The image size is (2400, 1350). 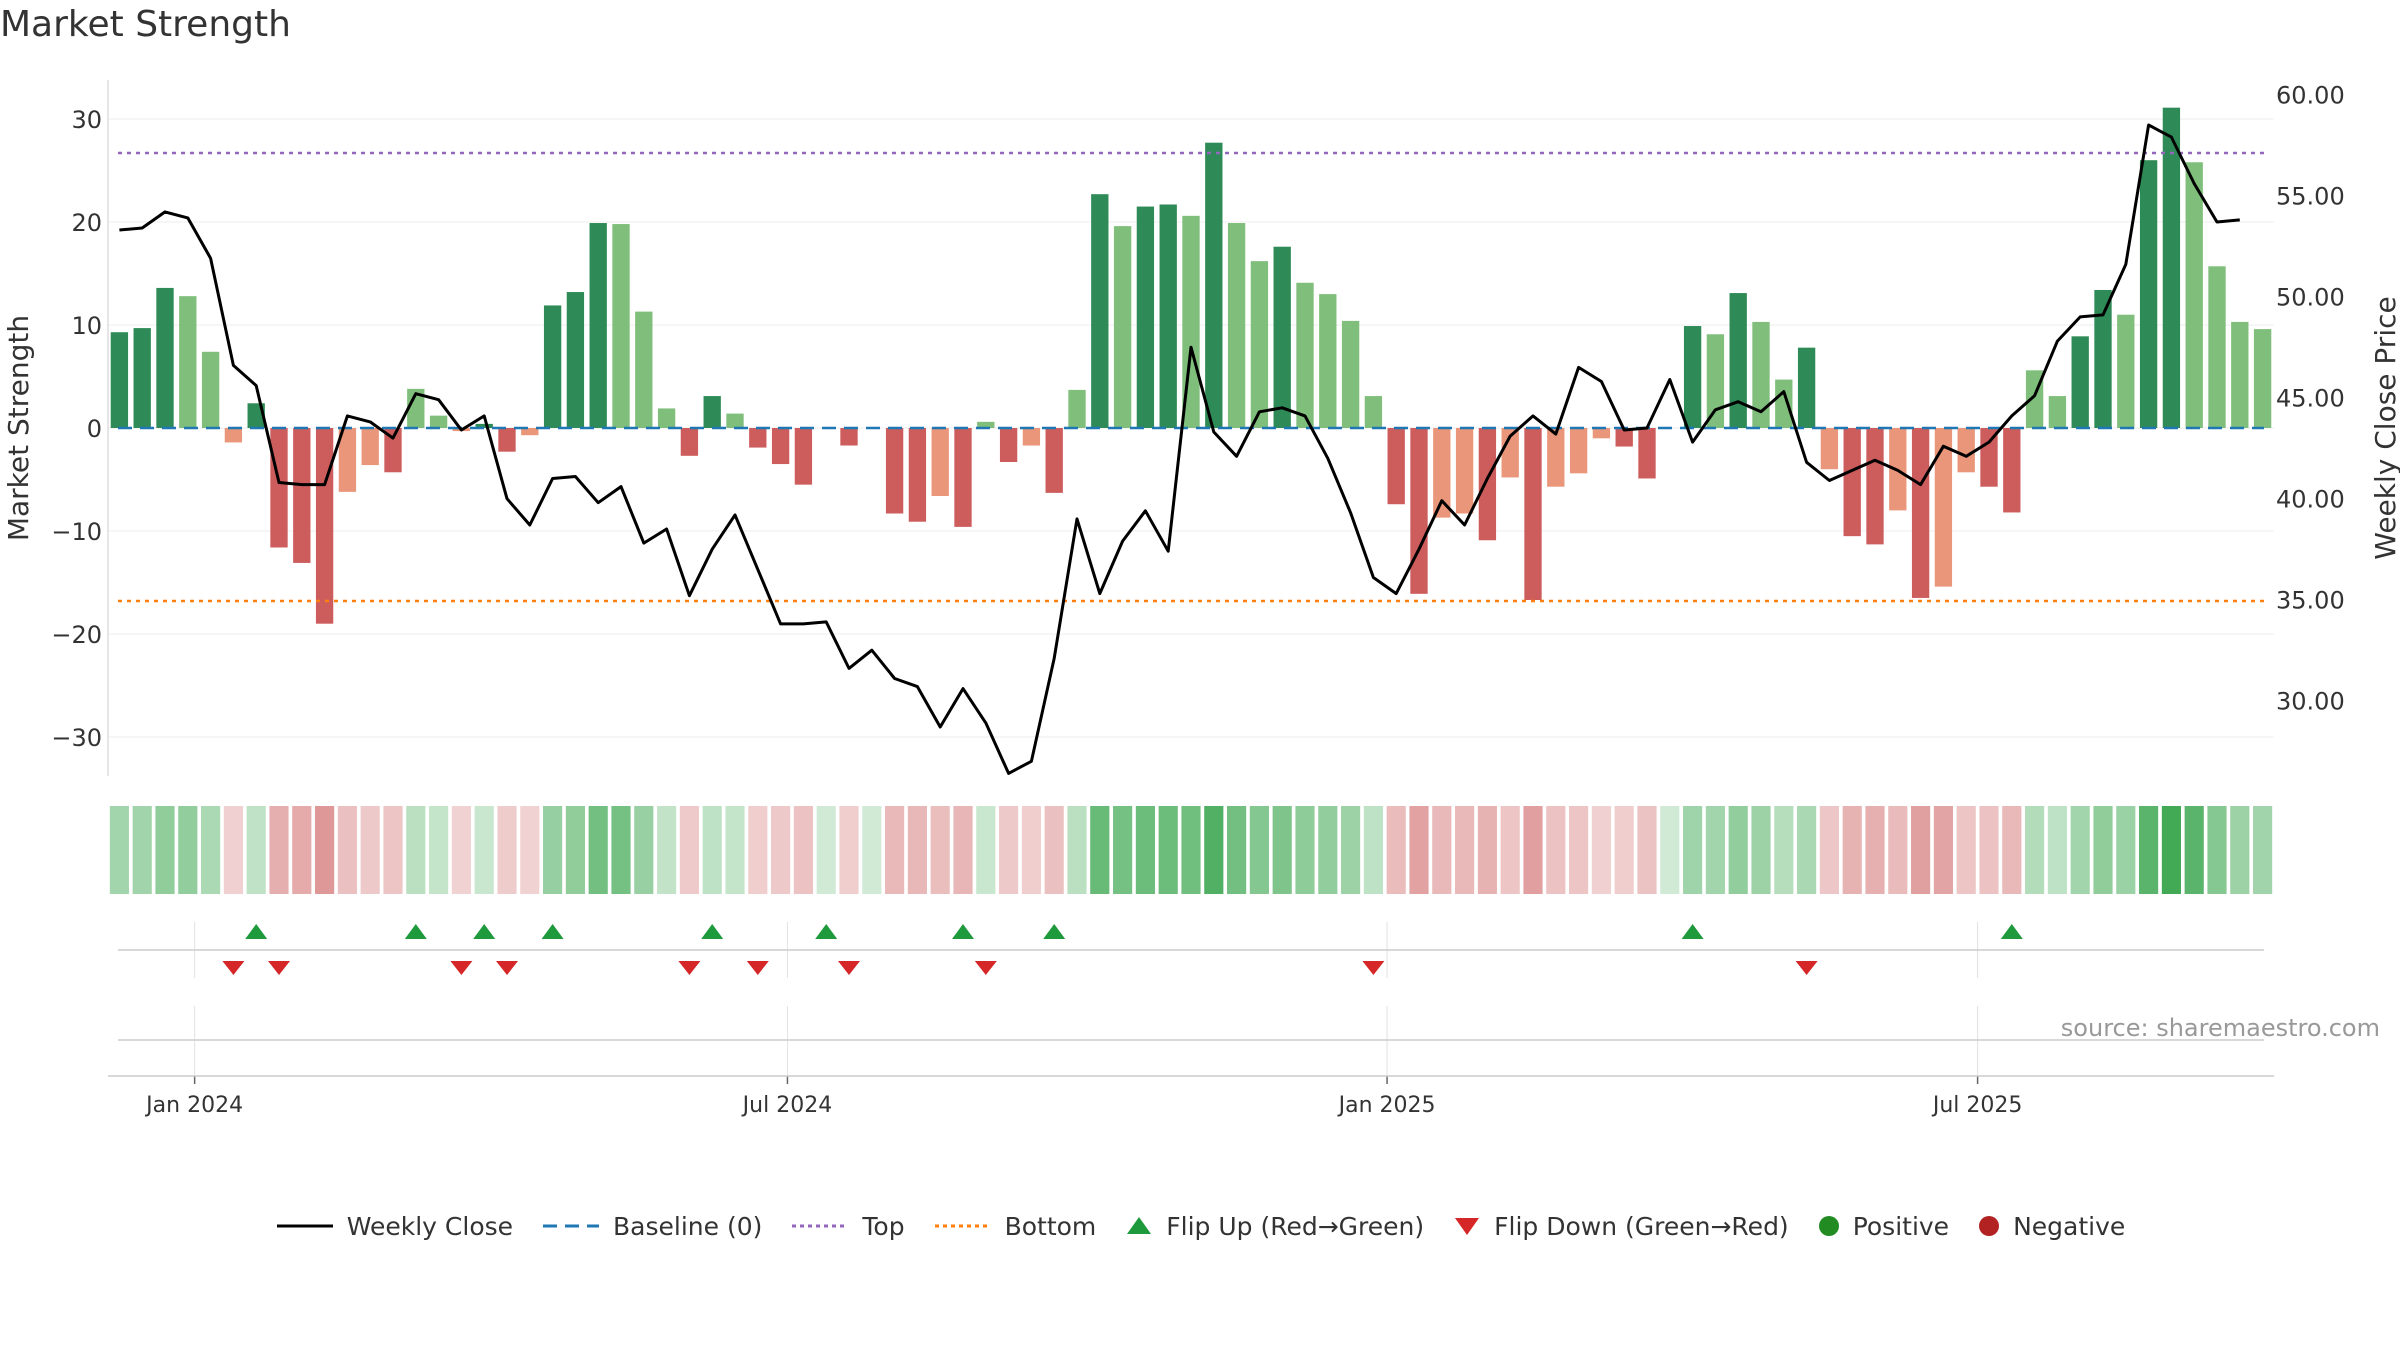 I want to click on x-tick-label: Jan 2024, so click(x=193, y=1105).